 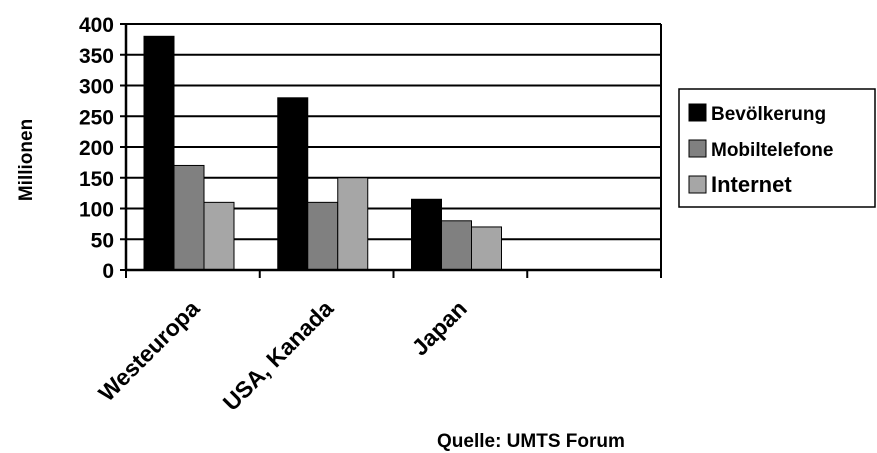 What do you see at coordinates (772, 150) in the screenshot?
I see `legend-label: Mobiltelefone` at bounding box center [772, 150].